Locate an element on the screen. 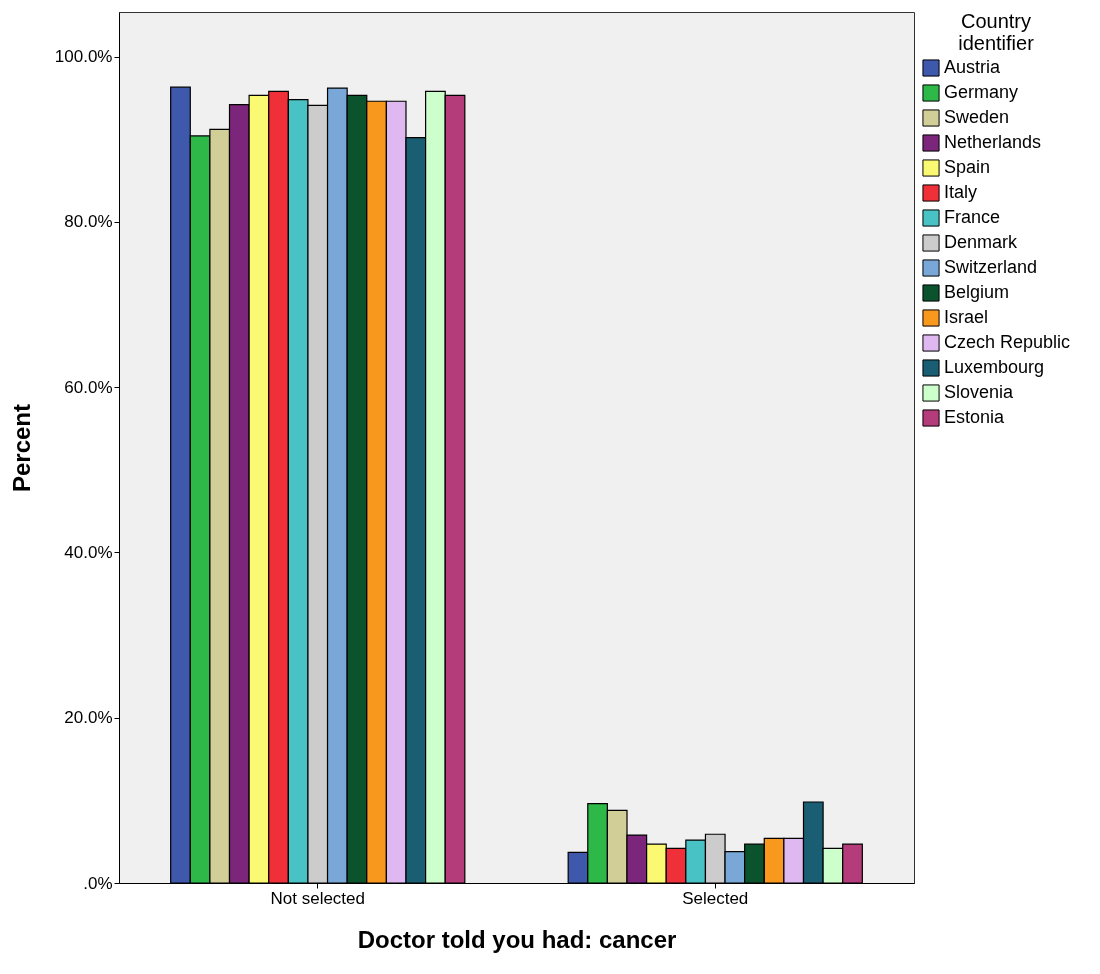  legend-label: Sweden is located at coordinates (977, 117).